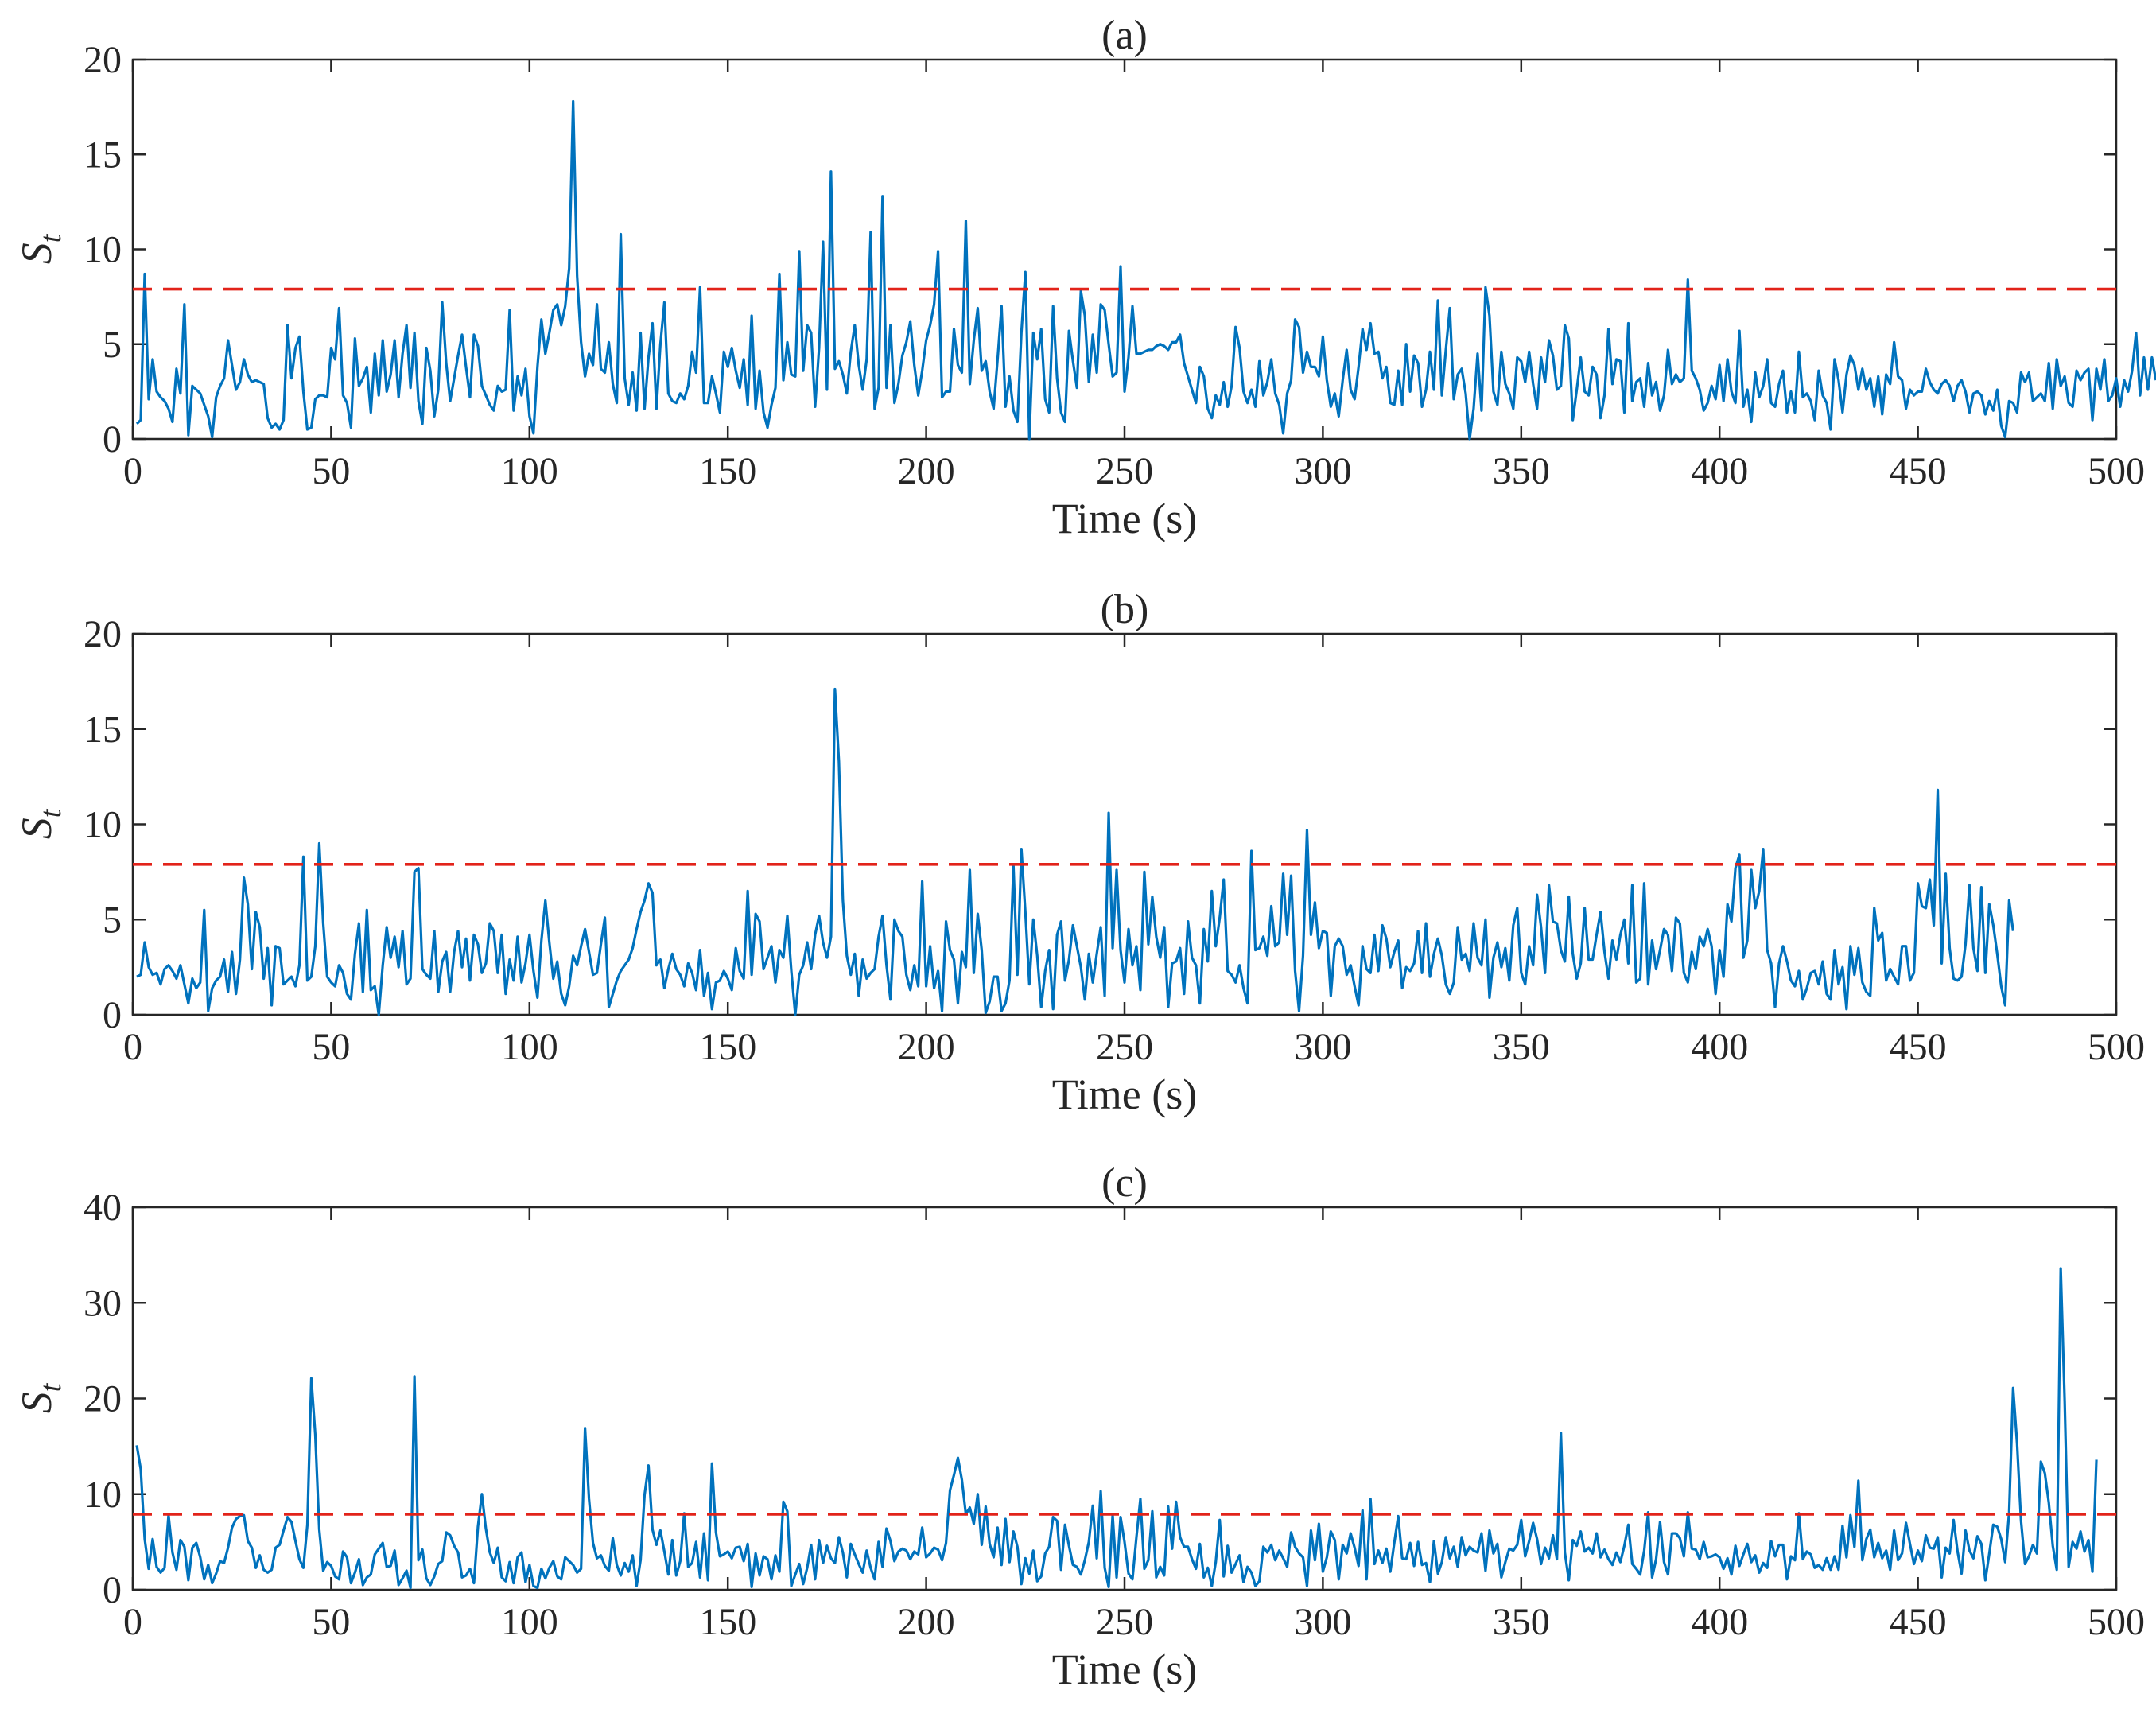  I want to click on y-tick-label: 30, so click(103, 1303).